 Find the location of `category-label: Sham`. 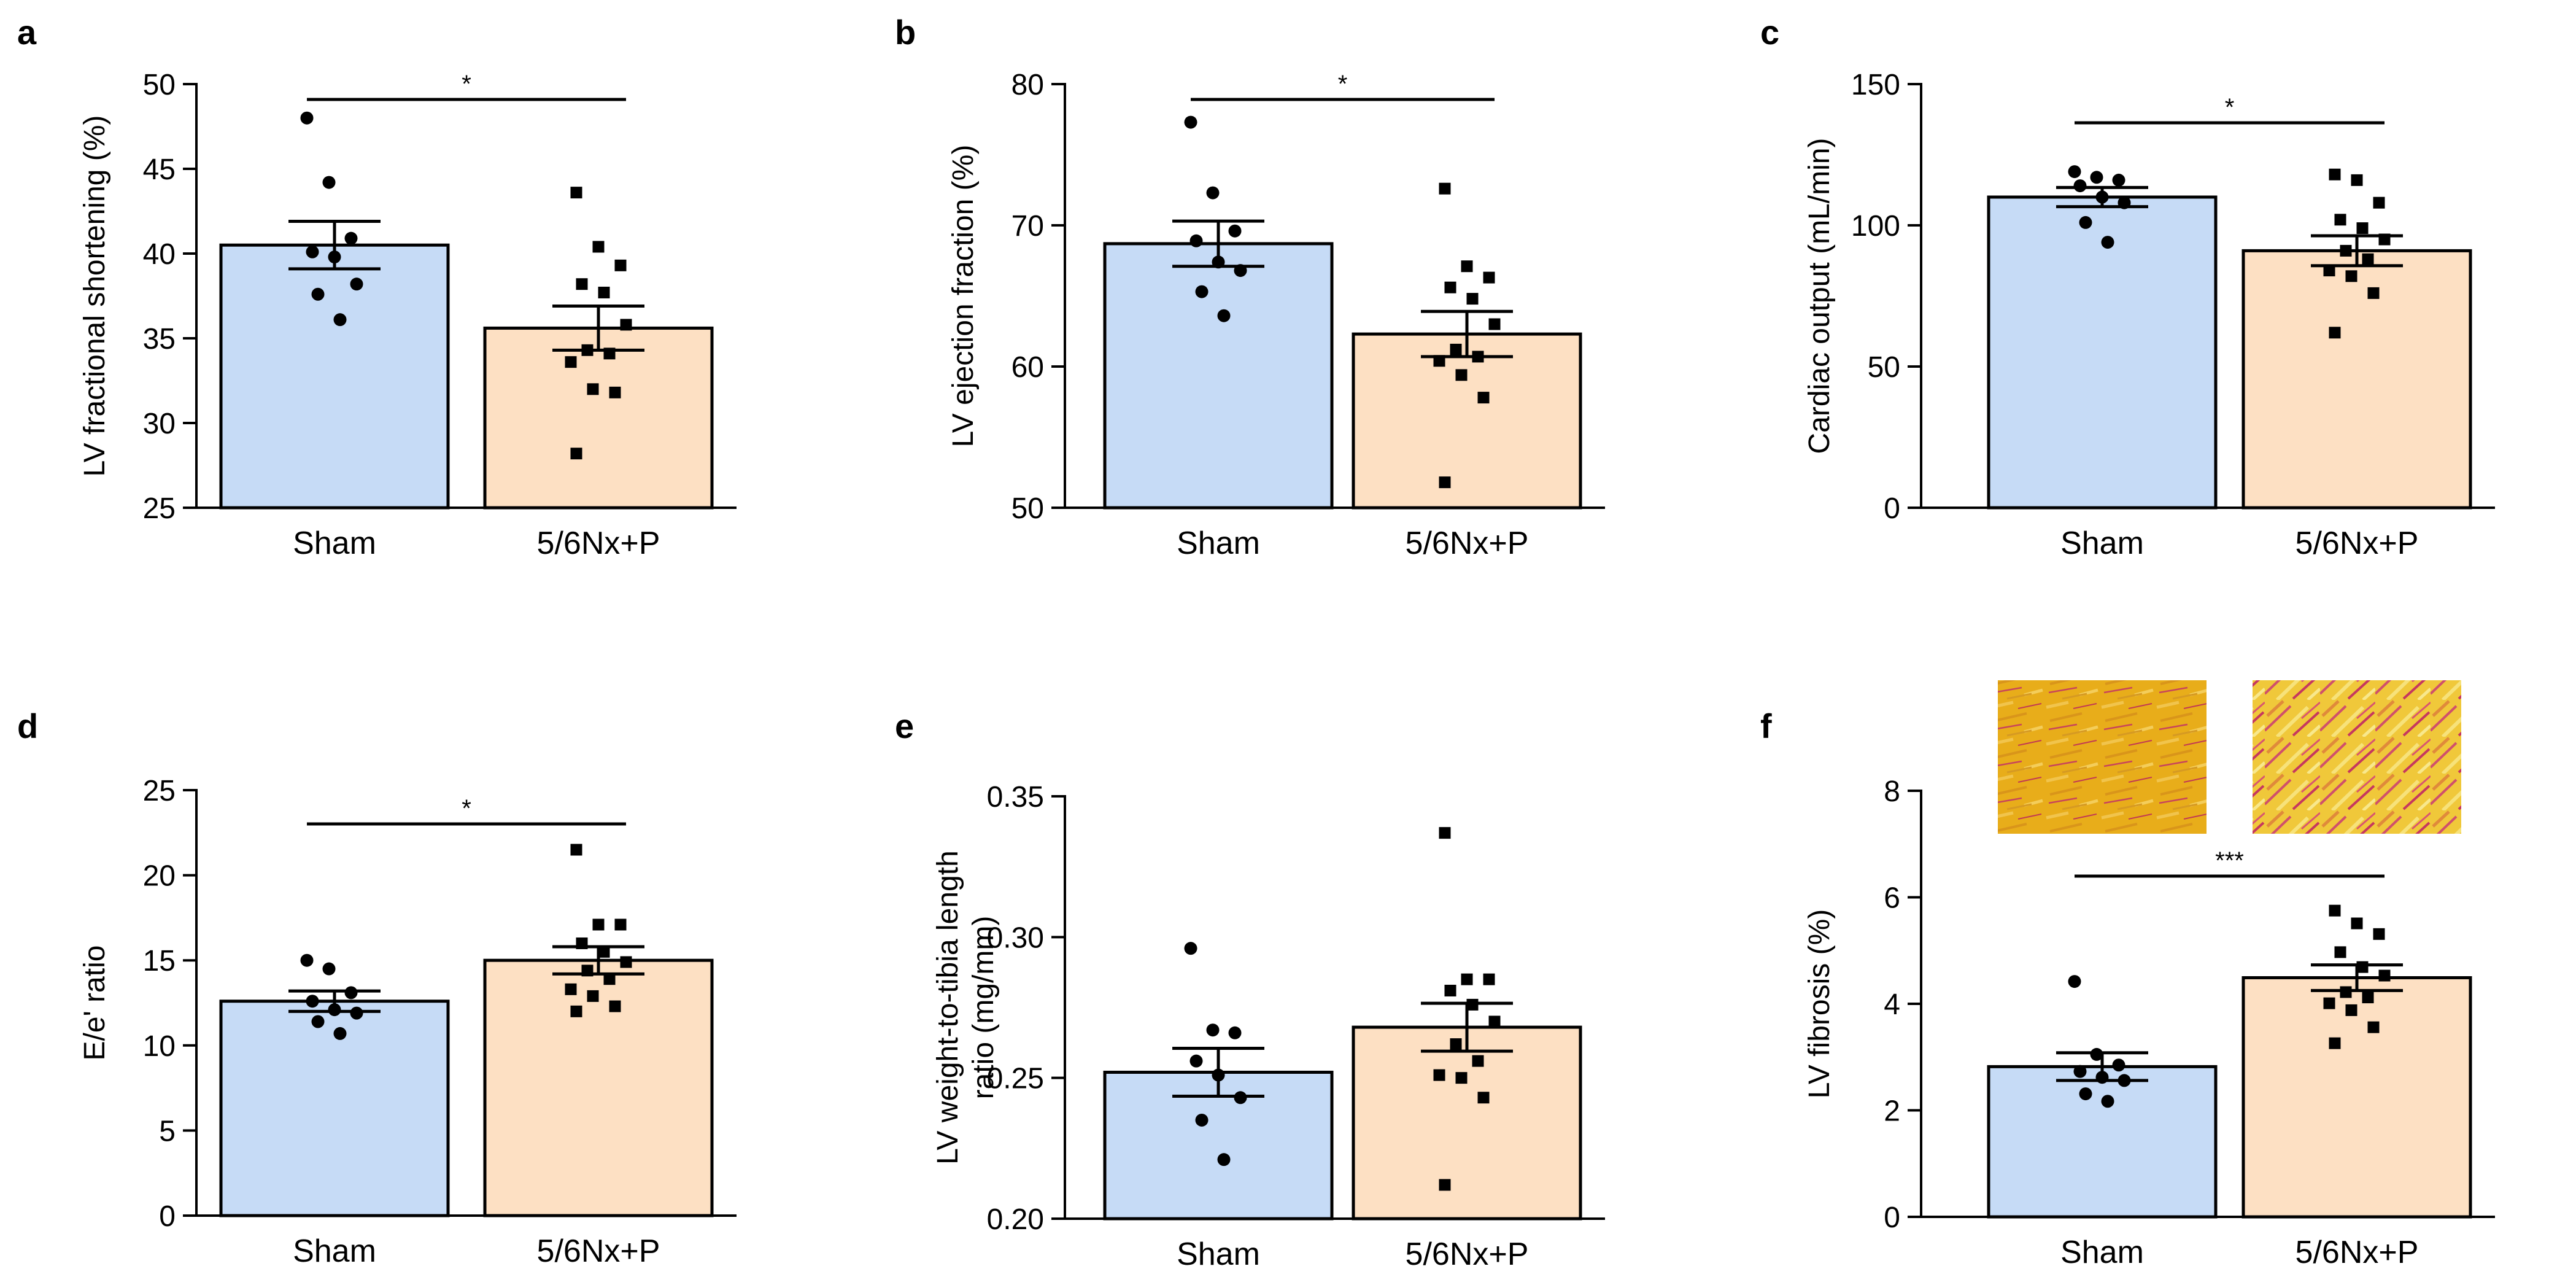

category-label: Sham is located at coordinates (334, 1251).